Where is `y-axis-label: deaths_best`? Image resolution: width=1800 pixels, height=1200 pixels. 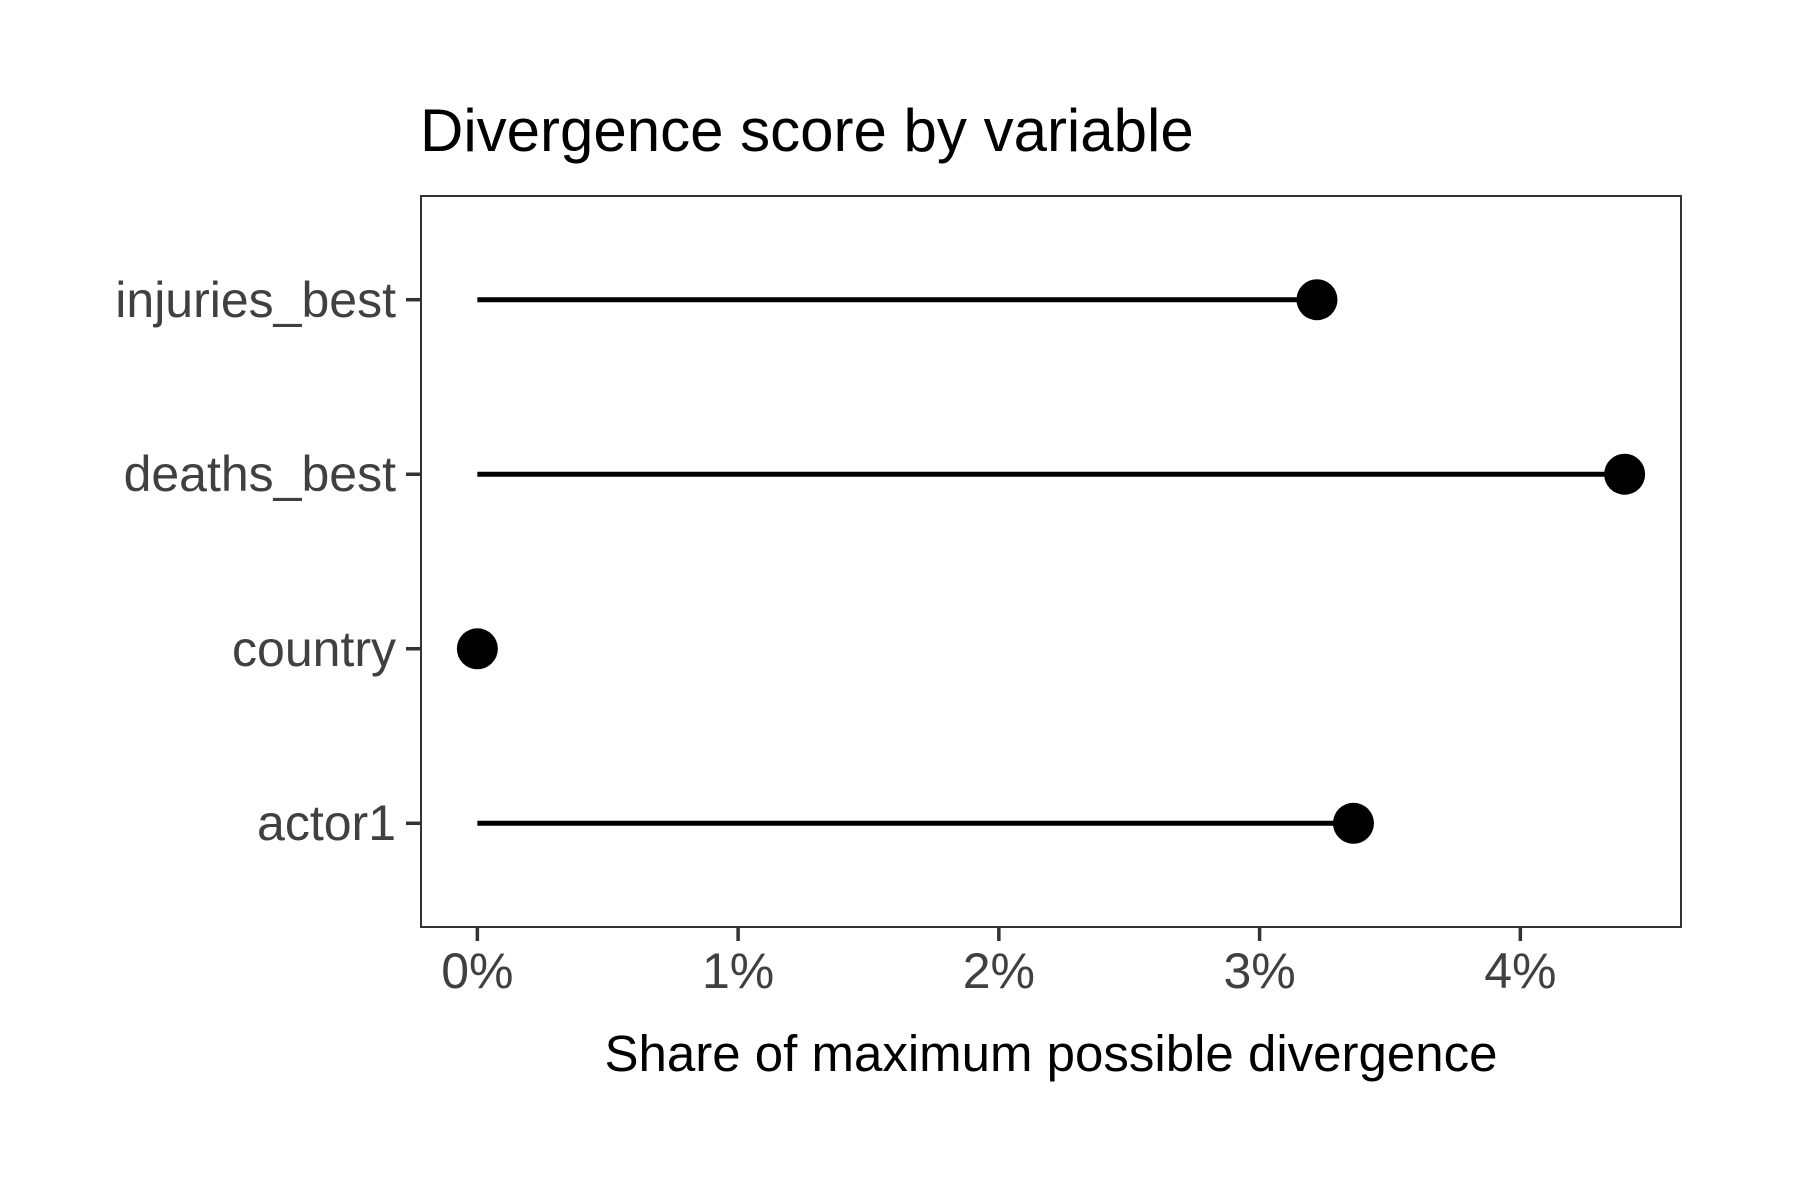 y-axis-label: deaths_best is located at coordinates (259, 474).